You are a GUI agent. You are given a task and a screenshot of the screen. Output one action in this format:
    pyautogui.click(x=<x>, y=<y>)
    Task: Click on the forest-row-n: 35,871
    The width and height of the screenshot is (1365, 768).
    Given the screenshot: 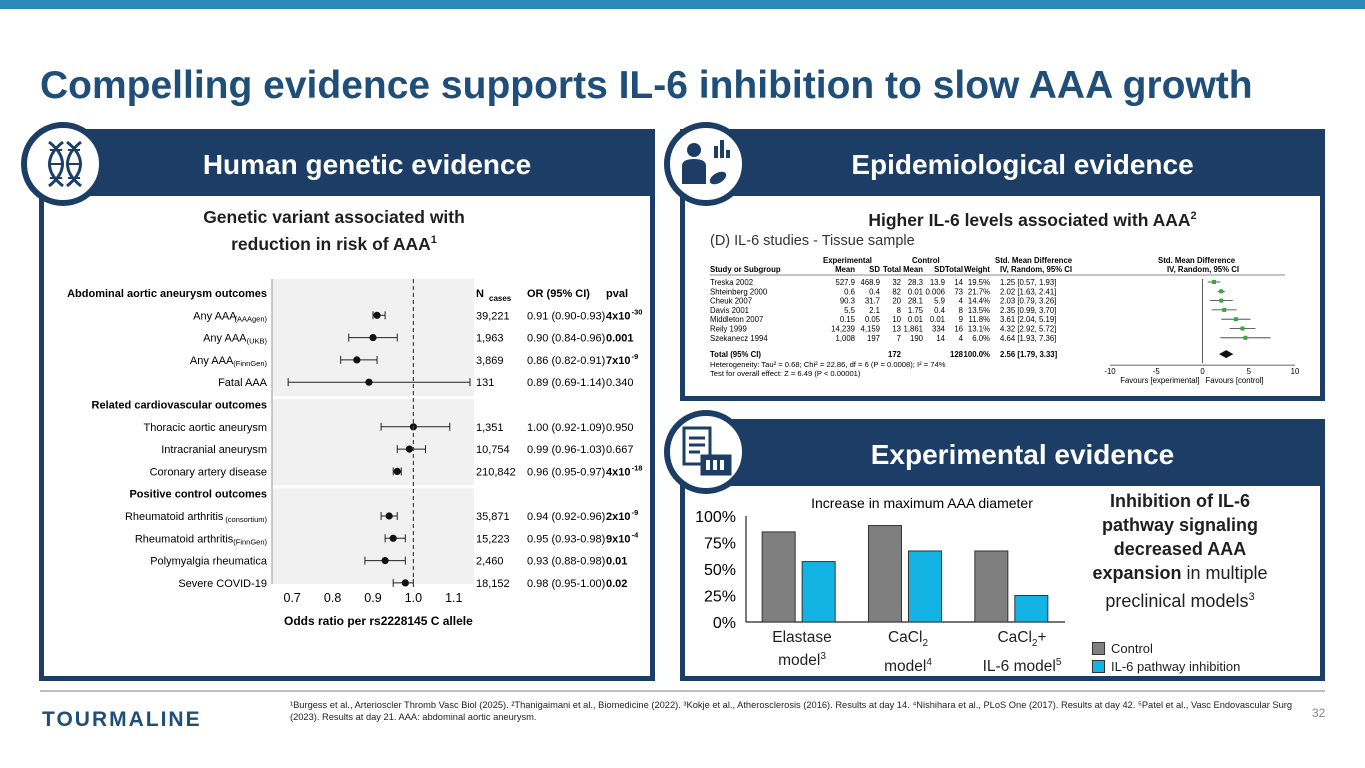 What is the action you would take?
    pyautogui.click(x=493, y=517)
    